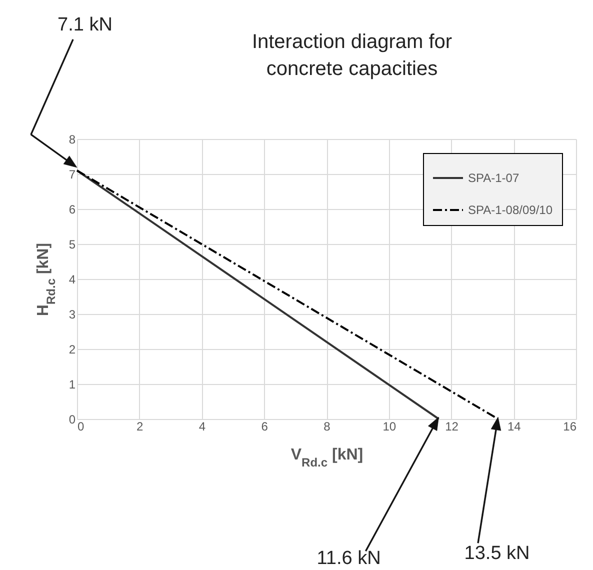  What do you see at coordinates (497, 553) in the screenshot?
I see `text: 13.5 kN` at bounding box center [497, 553].